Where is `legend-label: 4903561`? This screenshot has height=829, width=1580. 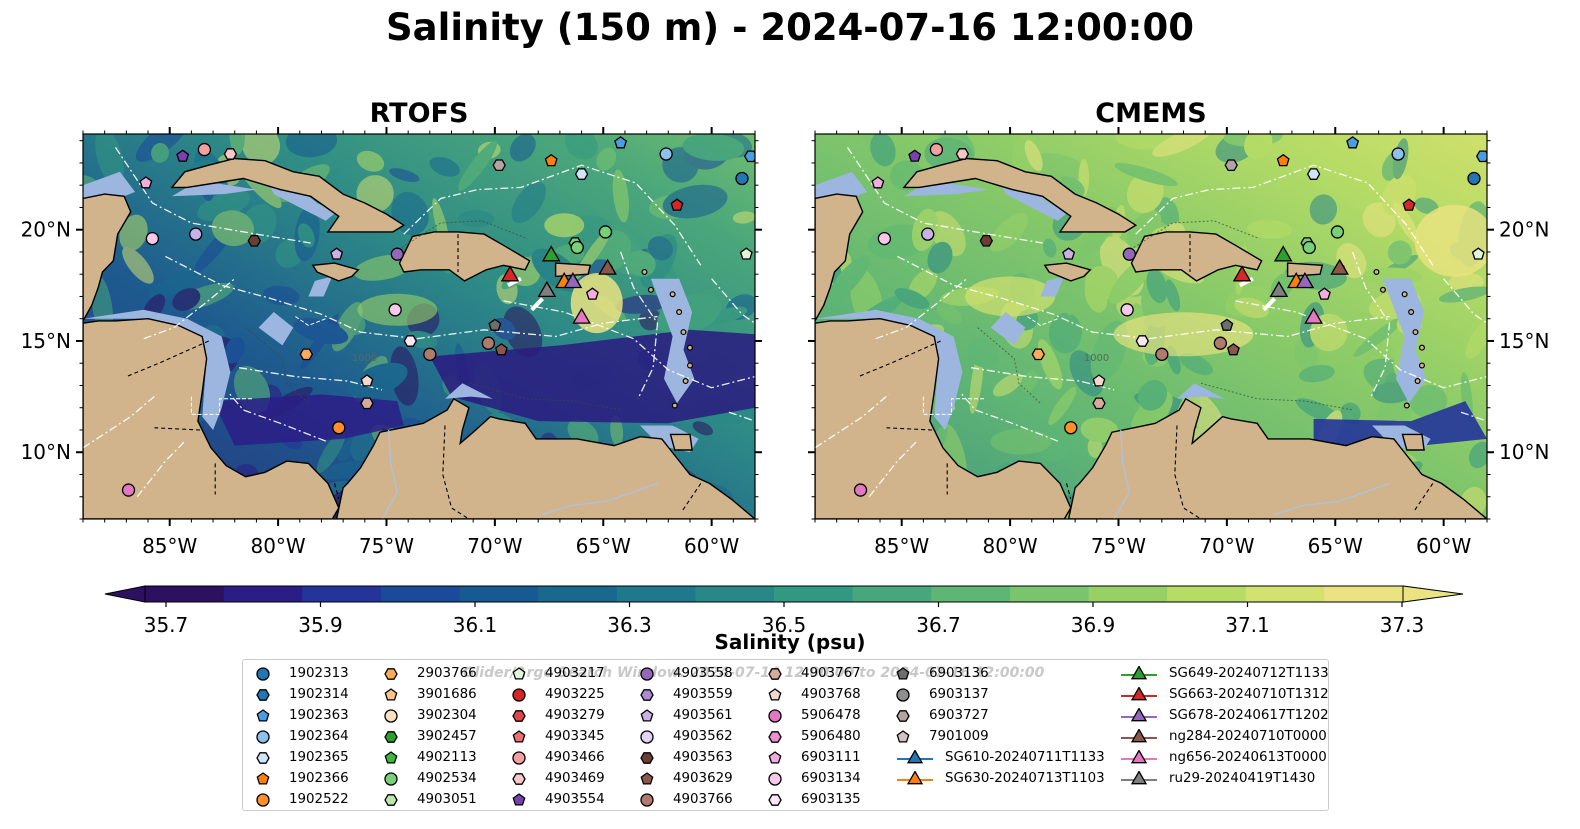
legend-label: 4903561 is located at coordinates (703, 715).